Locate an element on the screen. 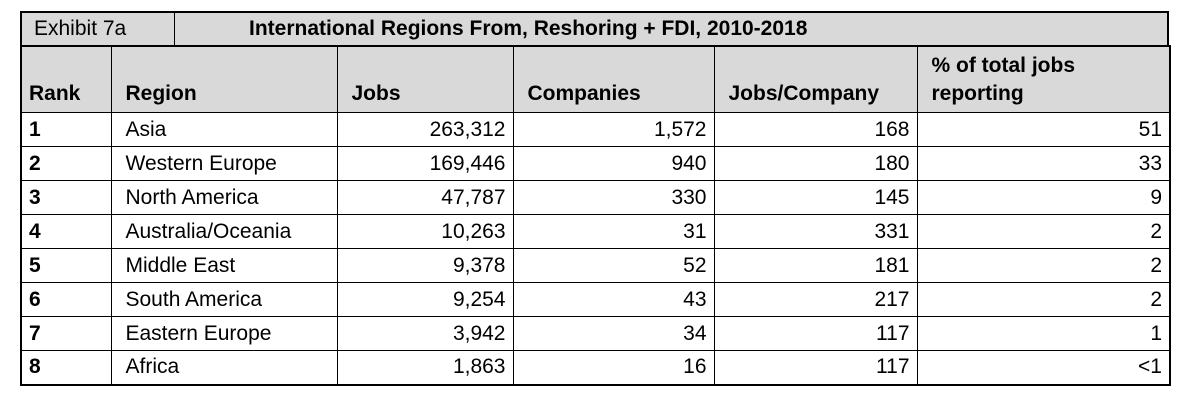 This screenshot has width=1186, height=404. table-row: 1 Asia 263,312 1,572 168 51 is located at coordinates (595, 129).